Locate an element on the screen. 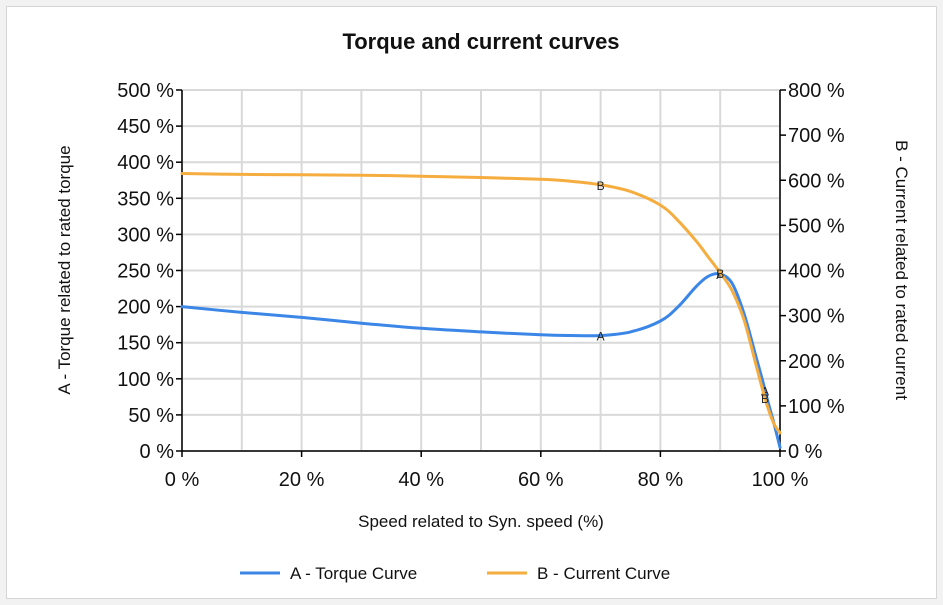 Image resolution: width=943 pixels, height=605 pixels. right-tick-label: 0 % is located at coordinates (805, 452).